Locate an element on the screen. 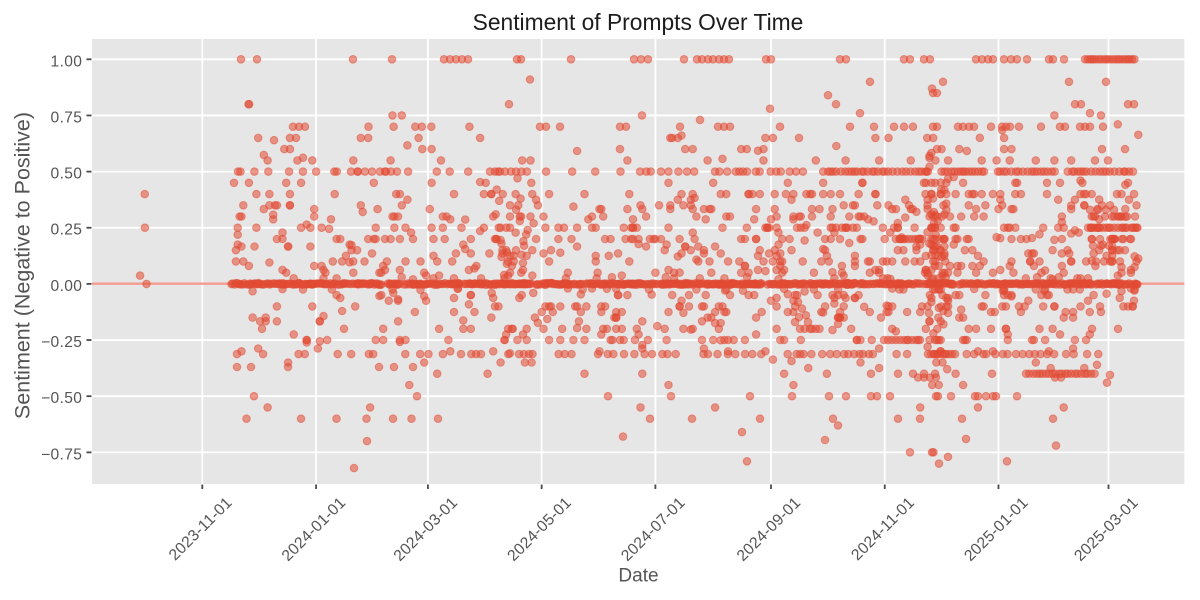 Image resolution: width=1200 pixels, height=600 pixels. svg-text: −0.75 is located at coordinates (61, 454).